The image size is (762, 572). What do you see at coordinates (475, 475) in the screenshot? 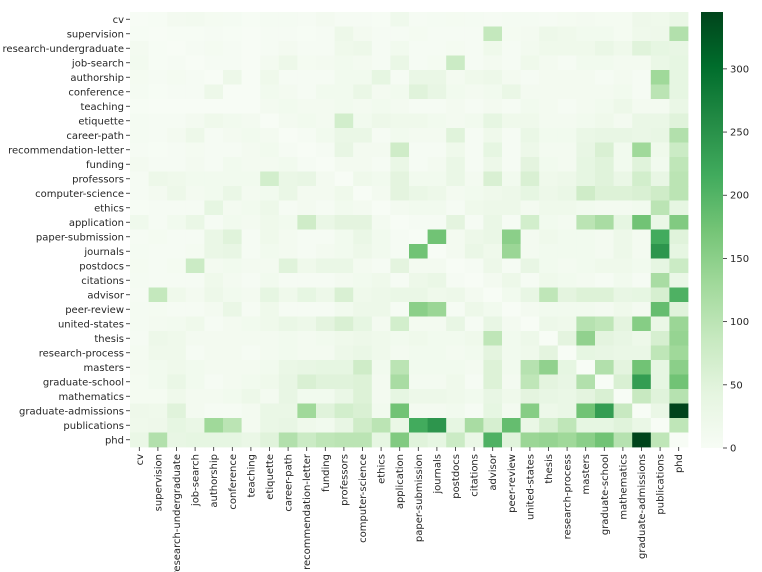
I see `x-tick-label: citations` at bounding box center [475, 475].